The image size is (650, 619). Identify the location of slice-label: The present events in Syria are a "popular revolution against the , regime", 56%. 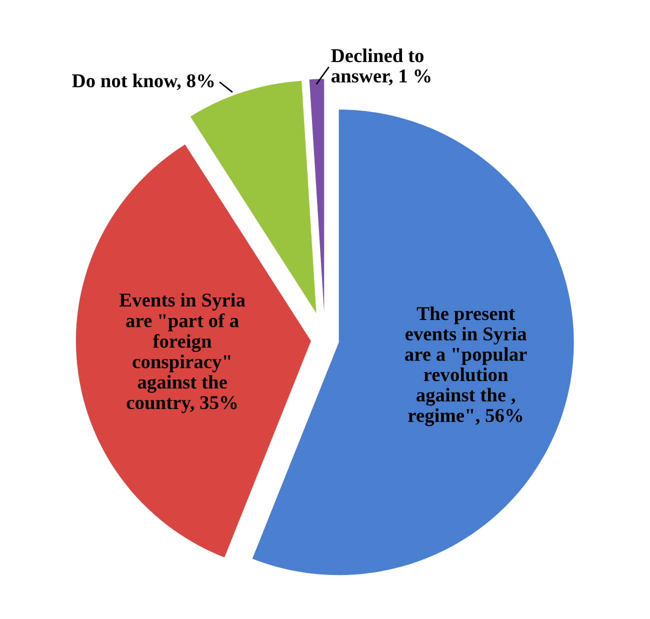
(466, 366).